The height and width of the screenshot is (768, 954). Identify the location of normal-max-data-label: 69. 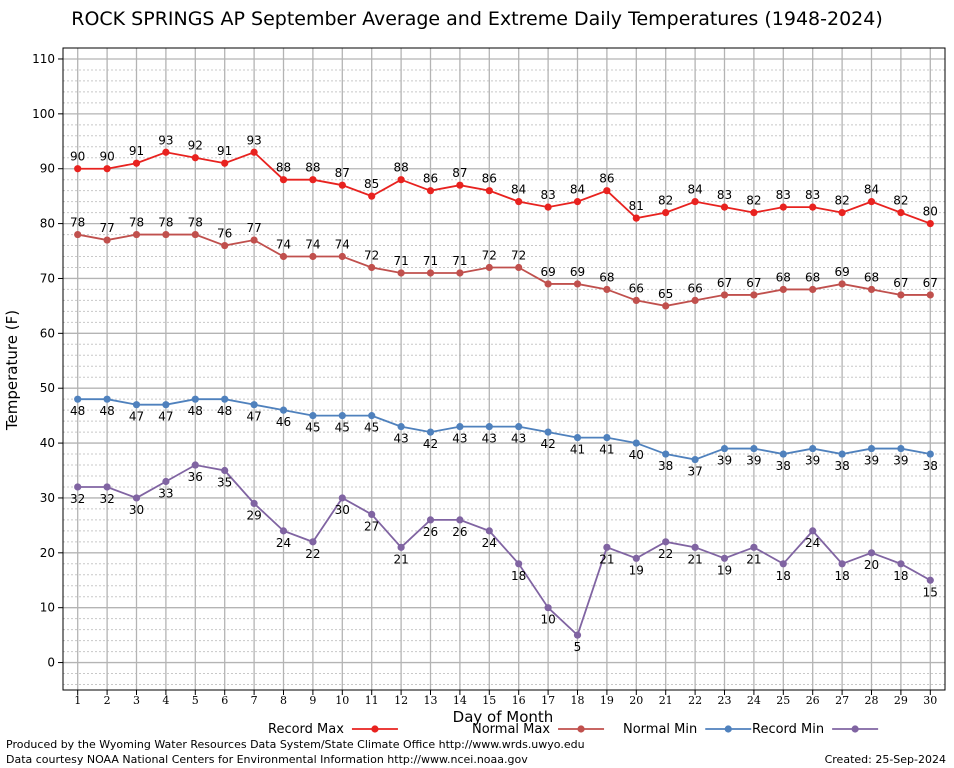
(547, 272).